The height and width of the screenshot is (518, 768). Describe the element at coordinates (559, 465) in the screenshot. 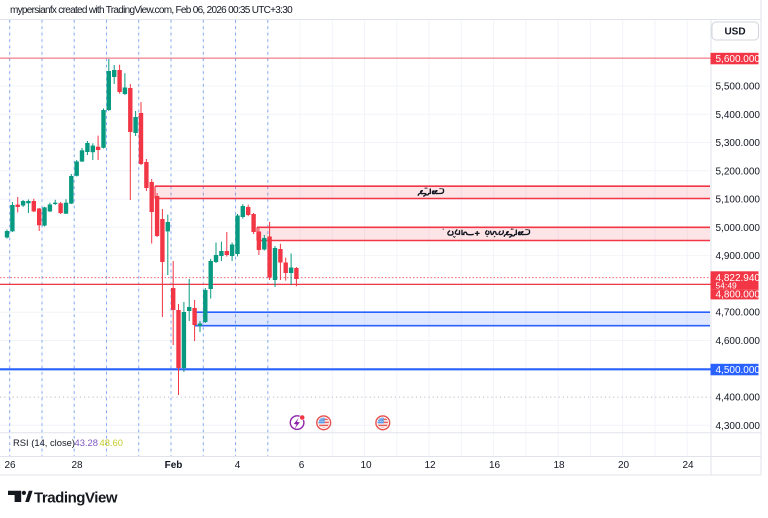

I see `svg-text: 18` at that location.